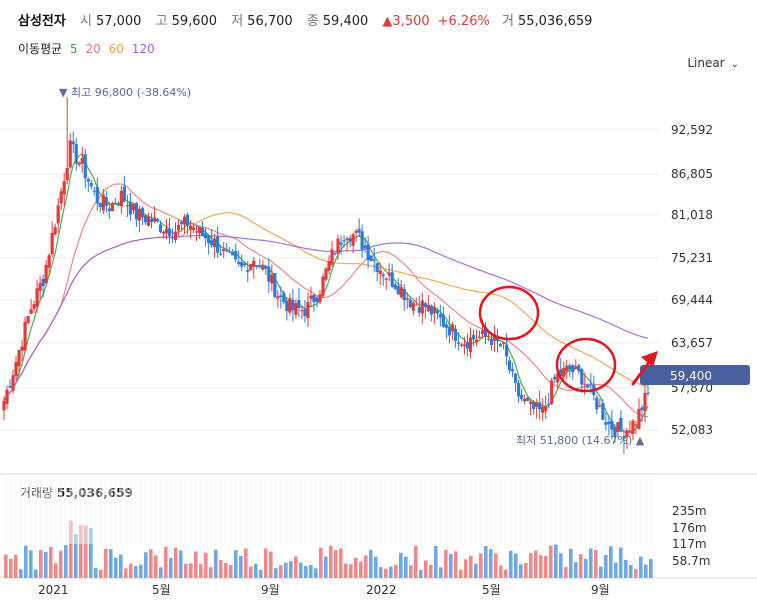  What do you see at coordinates (143, 49) in the screenshot?
I see `ma-120-label: 120` at bounding box center [143, 49].